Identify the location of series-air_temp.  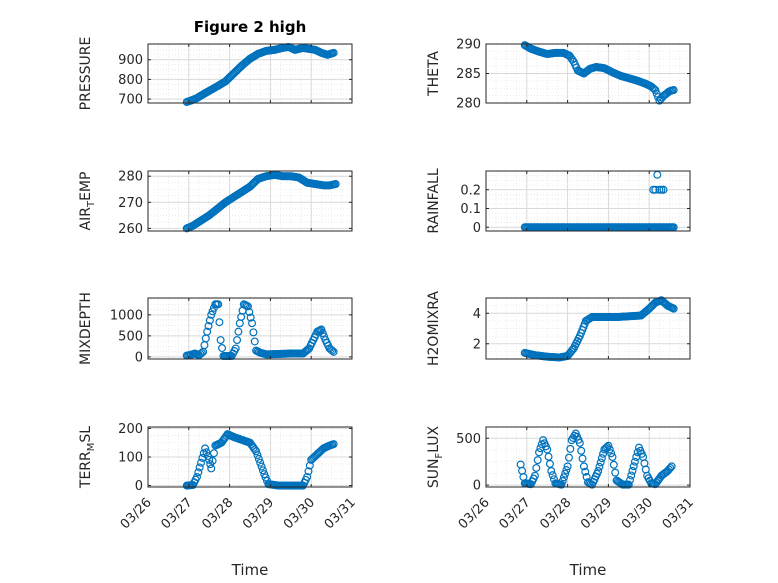
(261, 201).